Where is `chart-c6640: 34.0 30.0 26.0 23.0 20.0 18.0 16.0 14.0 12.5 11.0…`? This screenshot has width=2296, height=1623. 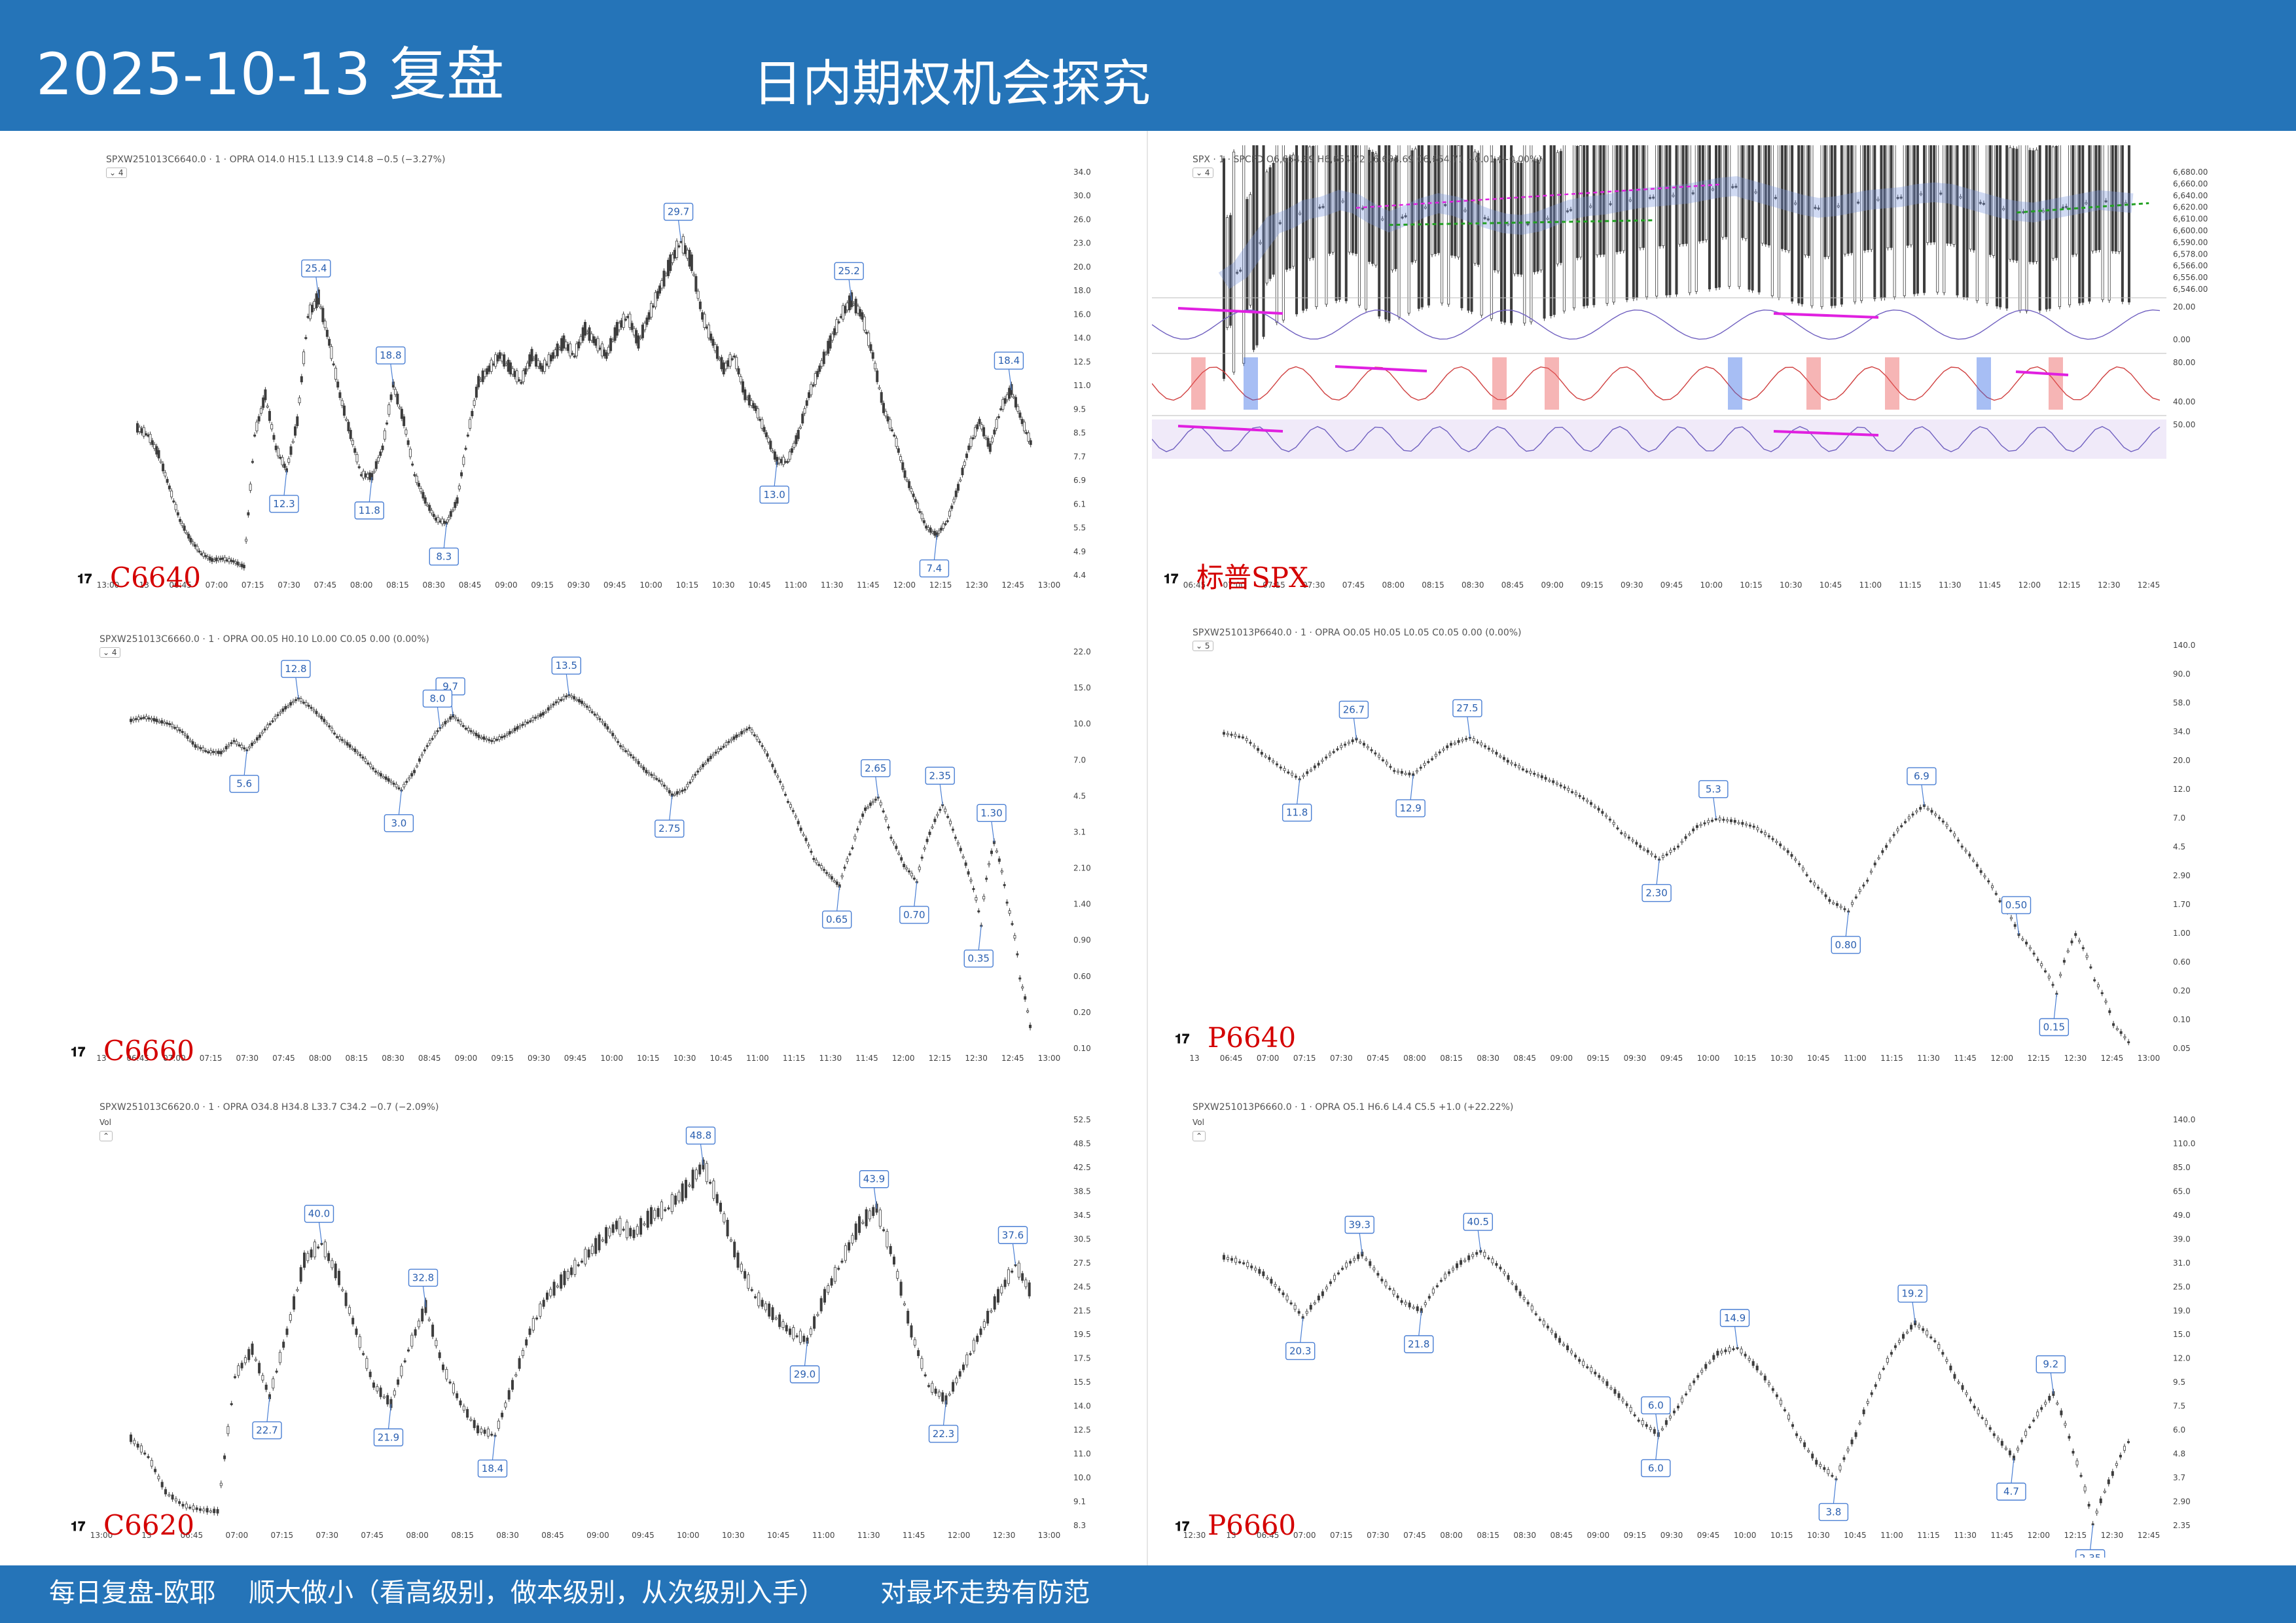
chart-c6640: 34.0 30.0 26.0 23.0 20.0 18.0 16.0 14.0 12.5 11.0… is located at coordinates (589, 376).